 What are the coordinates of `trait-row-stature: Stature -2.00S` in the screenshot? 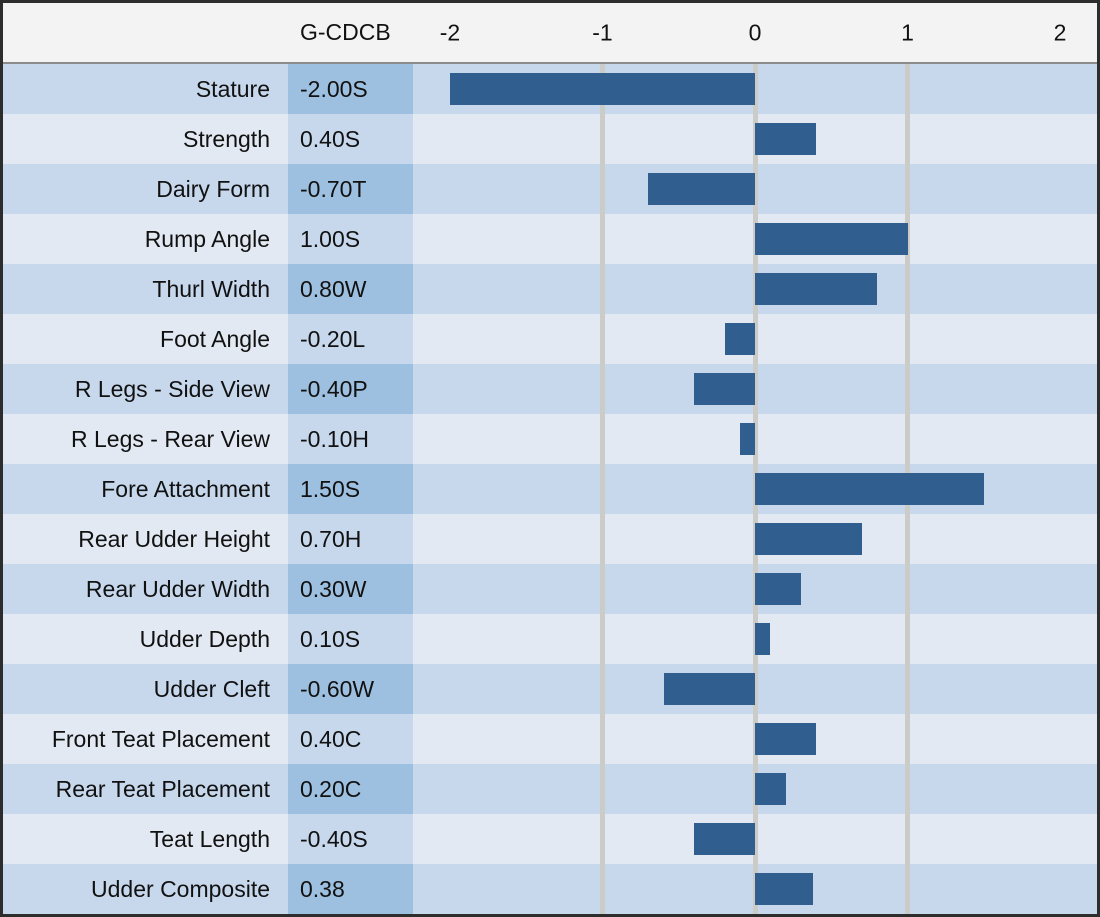 It's located at (550, 89).